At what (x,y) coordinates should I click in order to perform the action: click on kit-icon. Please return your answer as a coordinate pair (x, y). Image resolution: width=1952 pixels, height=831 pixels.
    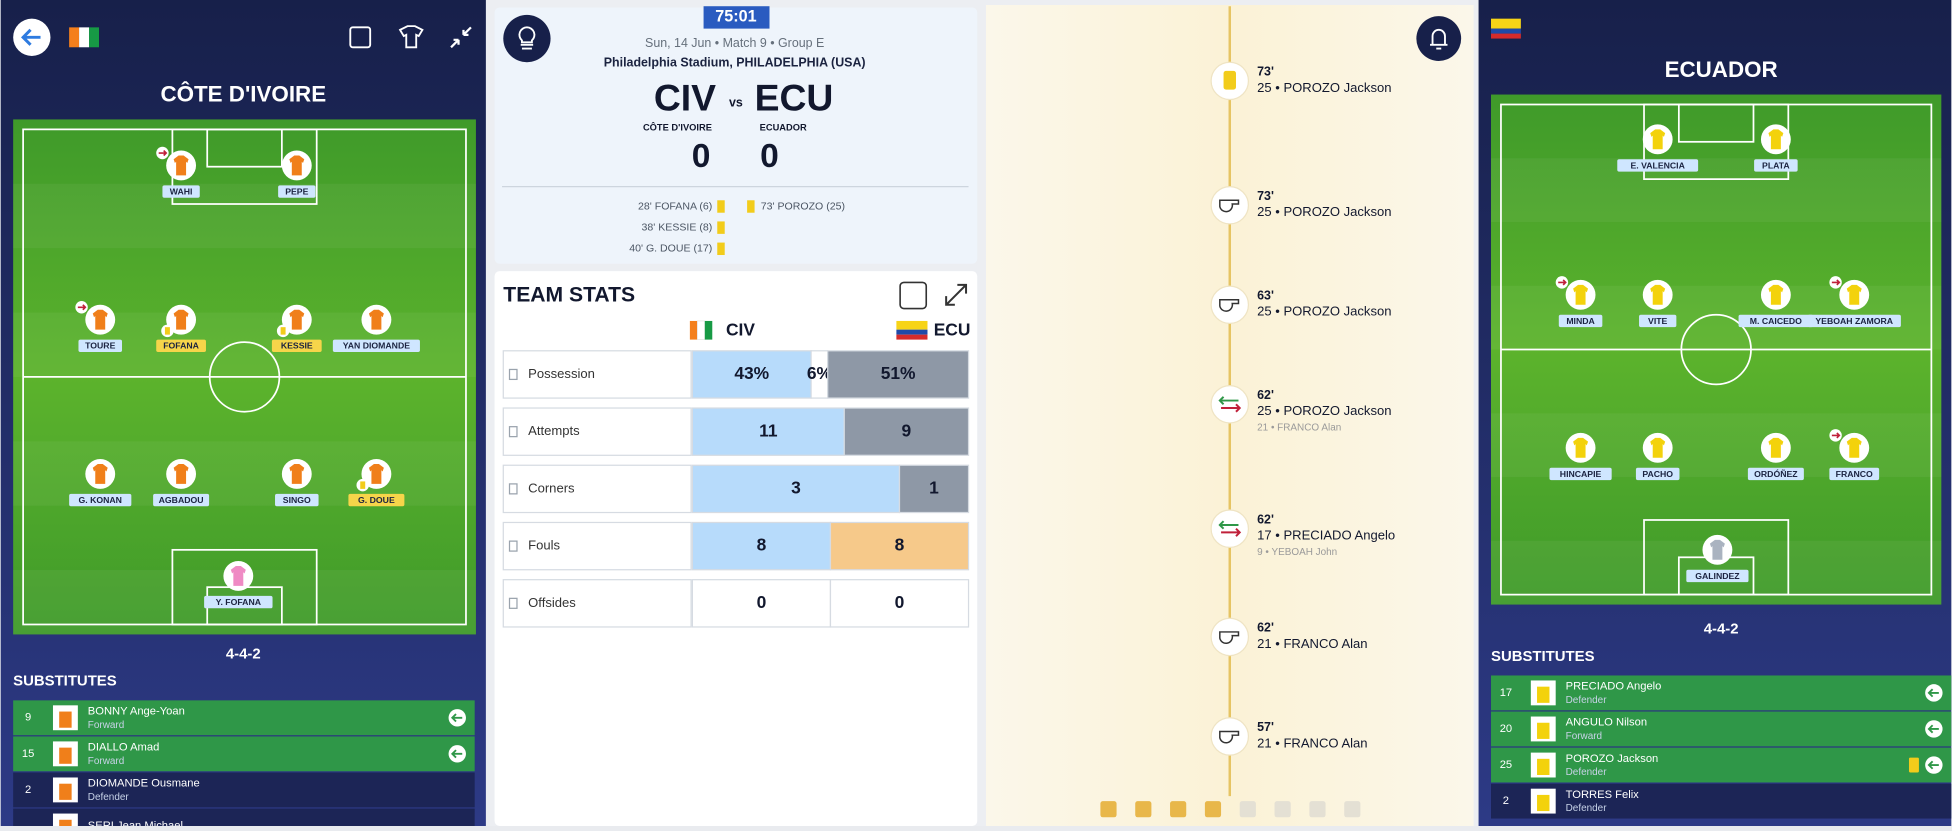
    Looking at the image, I should click on (411, 37).